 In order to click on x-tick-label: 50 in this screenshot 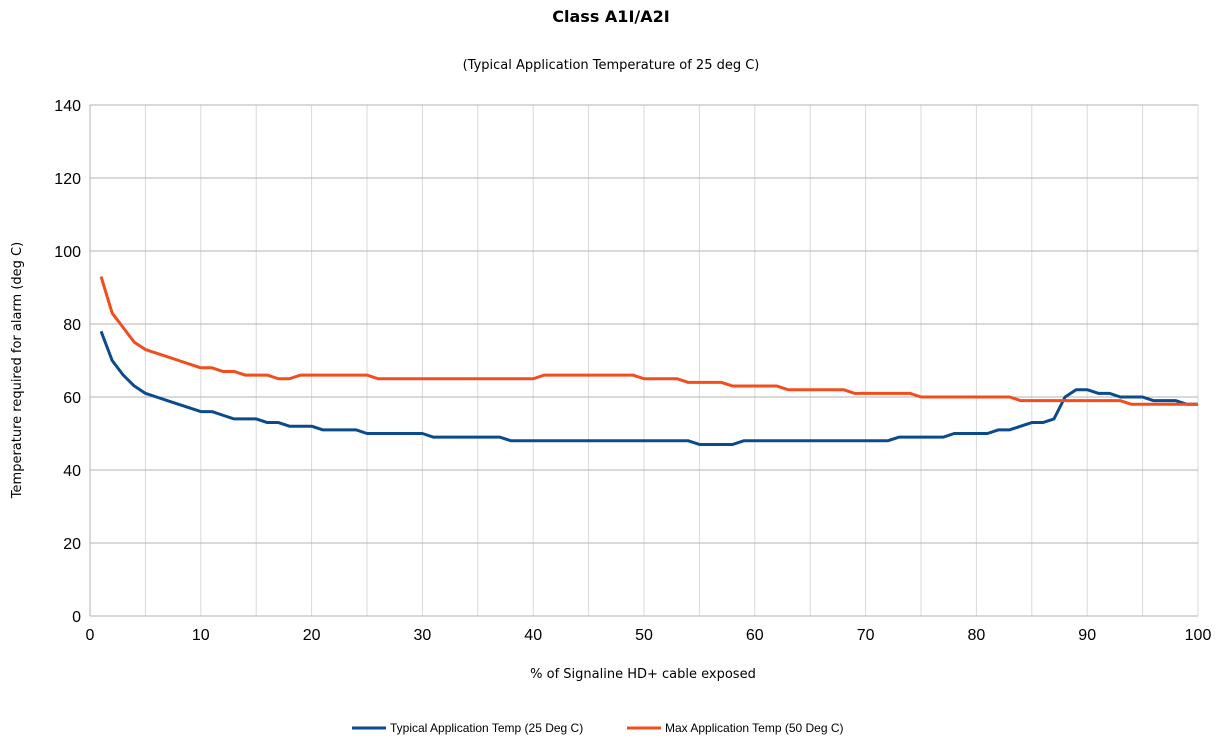, I will do `click(644, 635)`.